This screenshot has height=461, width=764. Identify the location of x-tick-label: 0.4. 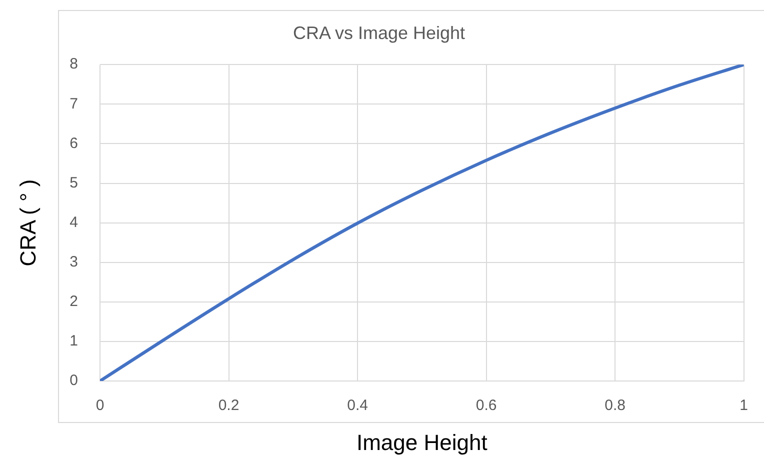
(357, 405).